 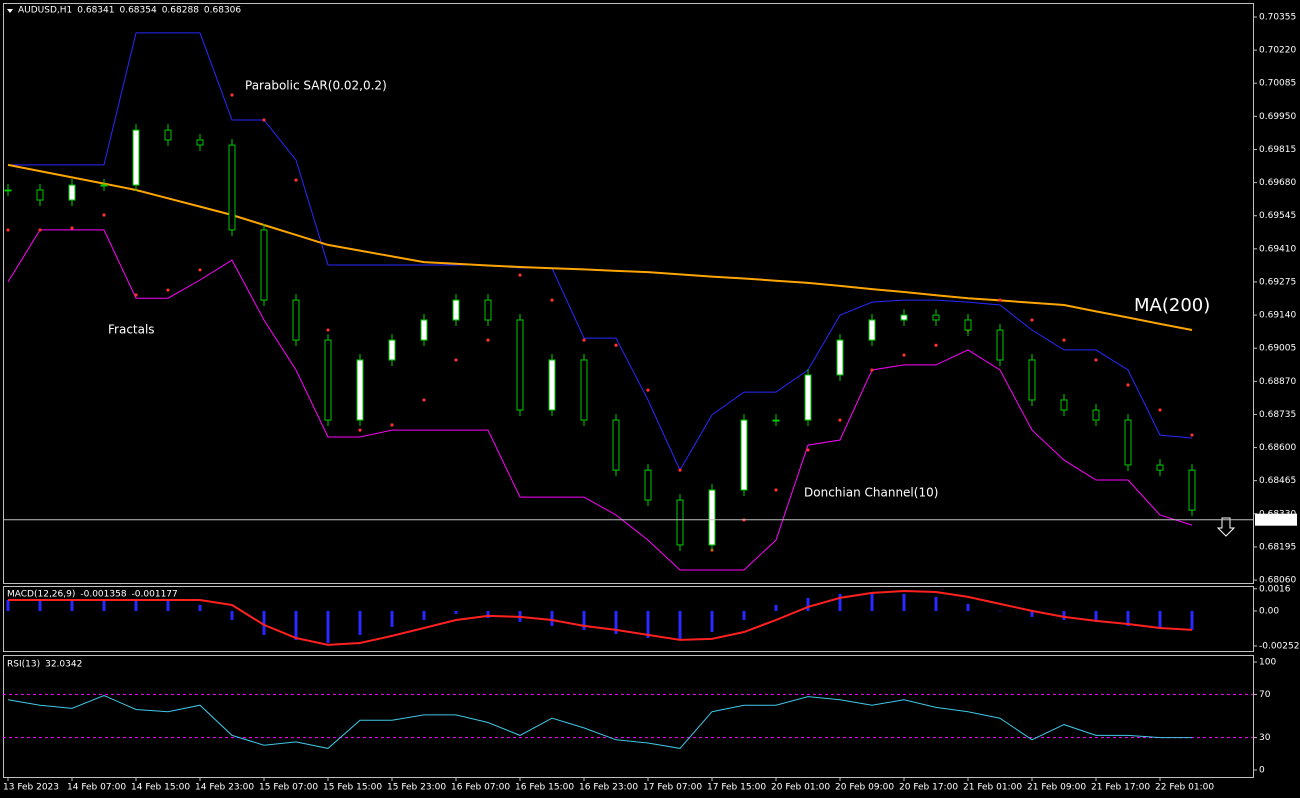 I want to click on y-tick-label: 0.70085, so click(x=1277, y=84).